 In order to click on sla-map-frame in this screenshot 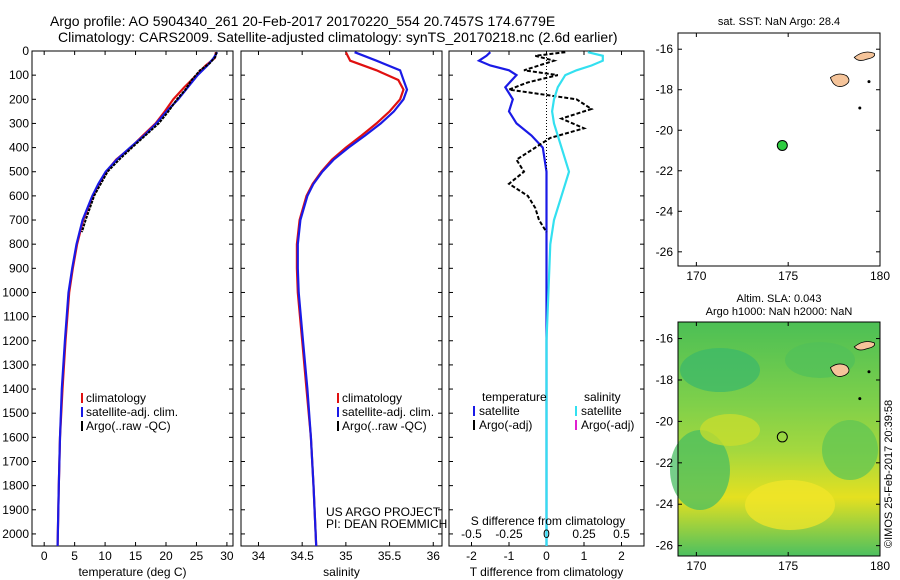, I will do `click(779, 439)`.